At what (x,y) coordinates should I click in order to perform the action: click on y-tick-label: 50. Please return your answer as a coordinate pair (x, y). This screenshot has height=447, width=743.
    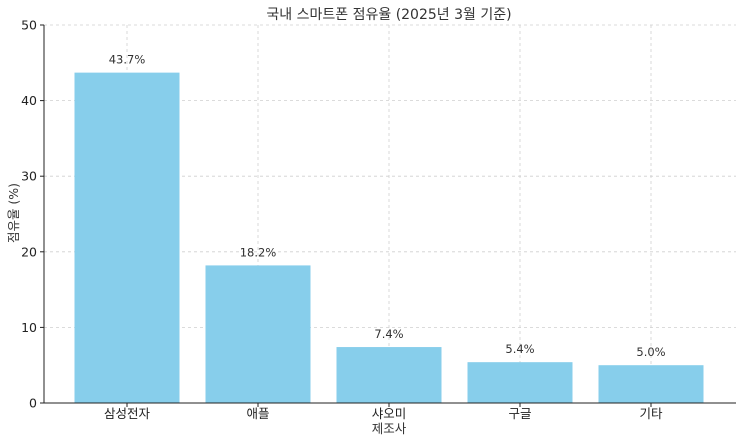
    Looking at the image, I should click on (29, 25).